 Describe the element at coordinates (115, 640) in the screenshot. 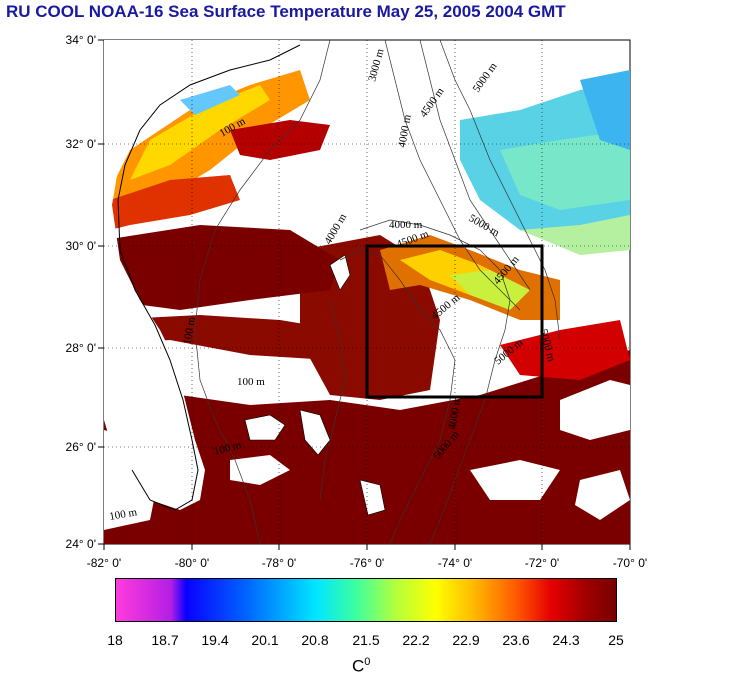

I see `colorbar-label: 18` at that location.